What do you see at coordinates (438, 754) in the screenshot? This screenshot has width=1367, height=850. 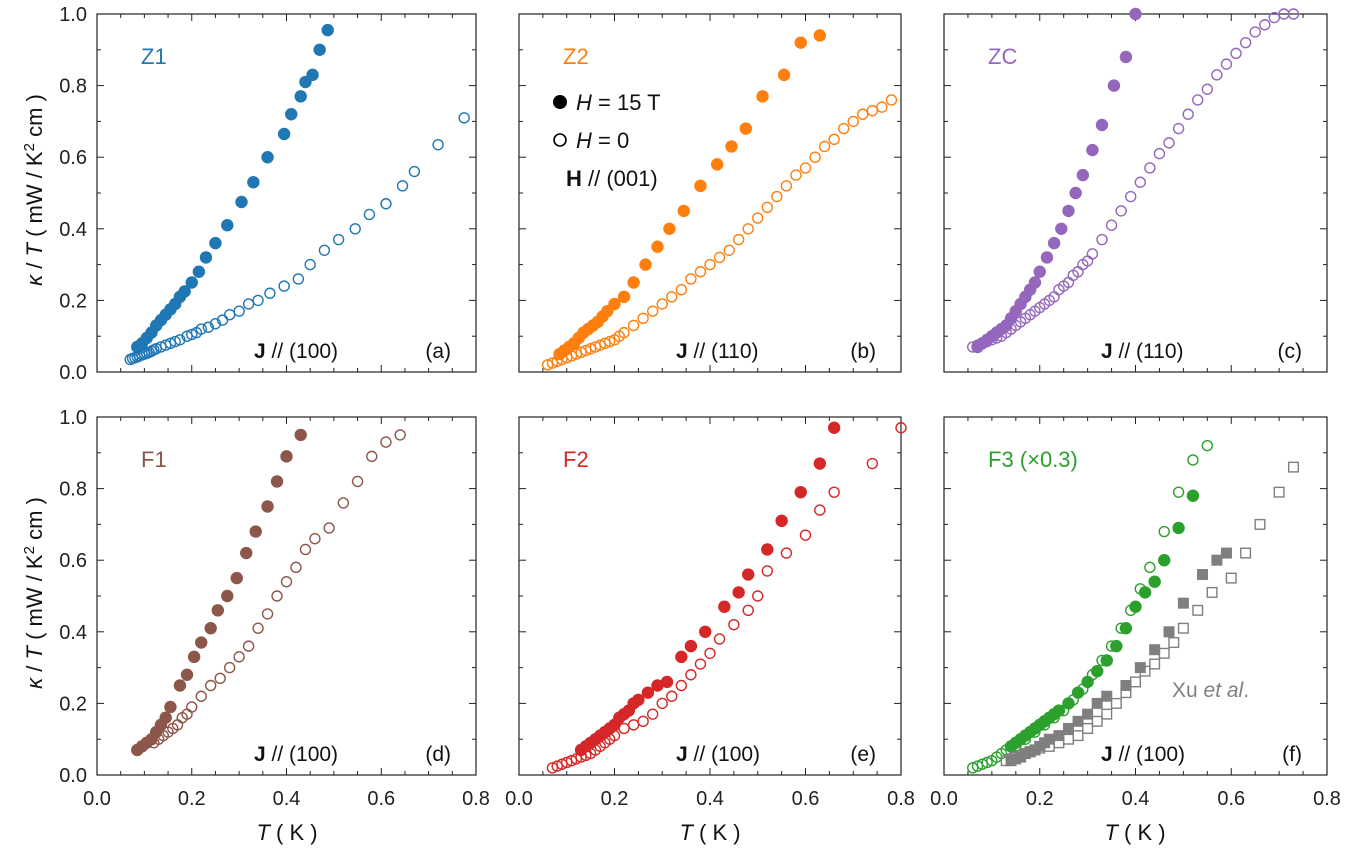 I see `panel-letter: (d)` at bounding box center [438, 754].